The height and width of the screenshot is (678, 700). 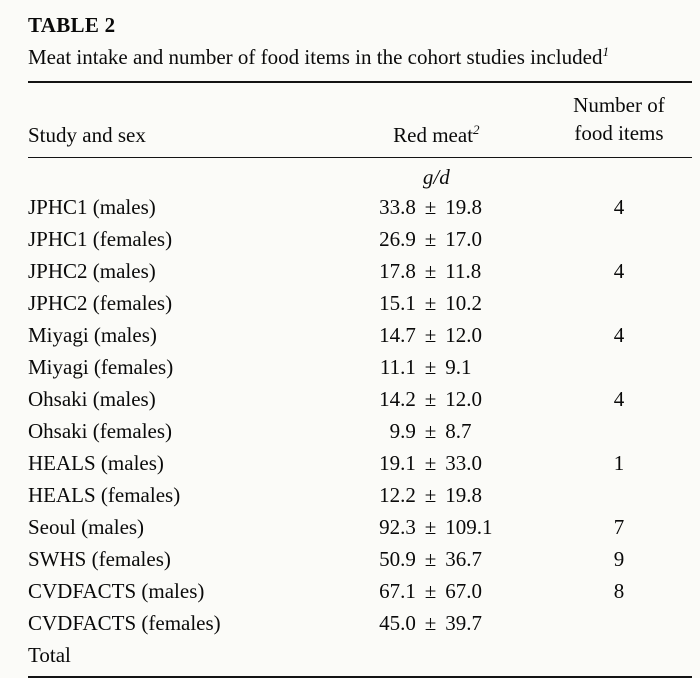 I want to click on study-cell: Seoul (males), so click(x=86, y=526).